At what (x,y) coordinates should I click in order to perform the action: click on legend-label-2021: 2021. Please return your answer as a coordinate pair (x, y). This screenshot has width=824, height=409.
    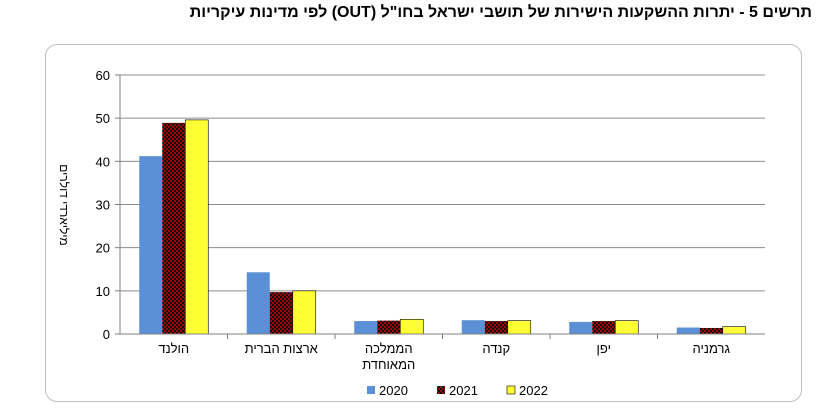
    Looking at the image, I should click on (463, 390).